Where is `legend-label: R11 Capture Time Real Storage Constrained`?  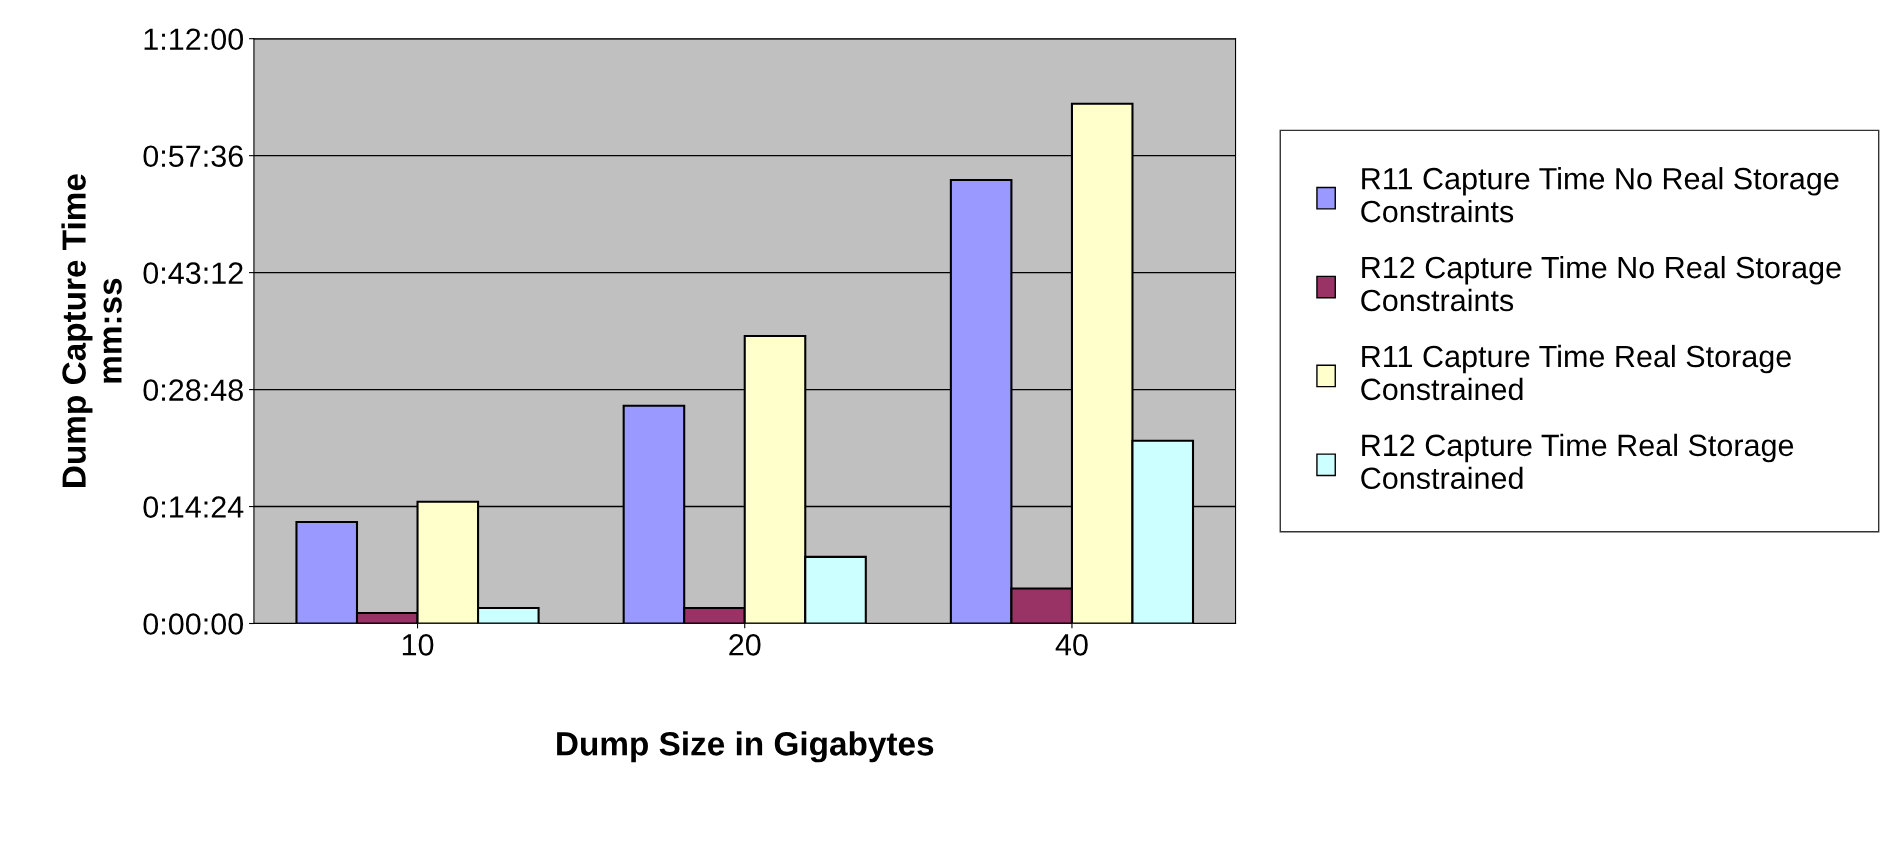 legend-label: R11 Capture Time Real Storage Constrained is located at coordinates (1576, 372).